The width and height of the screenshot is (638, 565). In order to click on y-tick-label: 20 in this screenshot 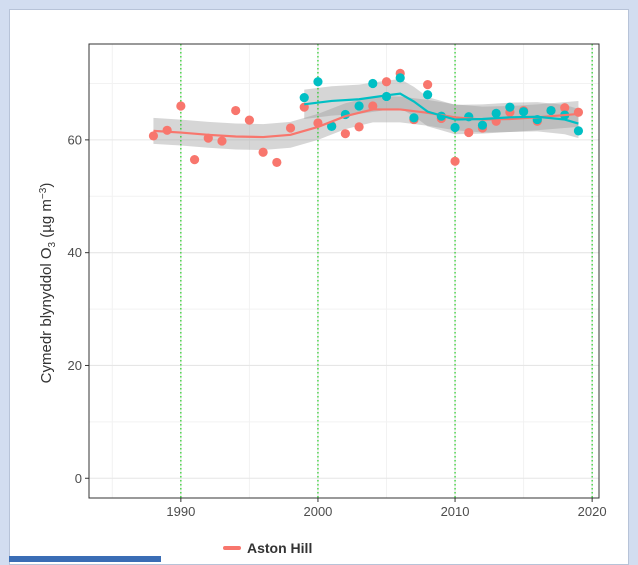, I will do `click(75, 365)`.